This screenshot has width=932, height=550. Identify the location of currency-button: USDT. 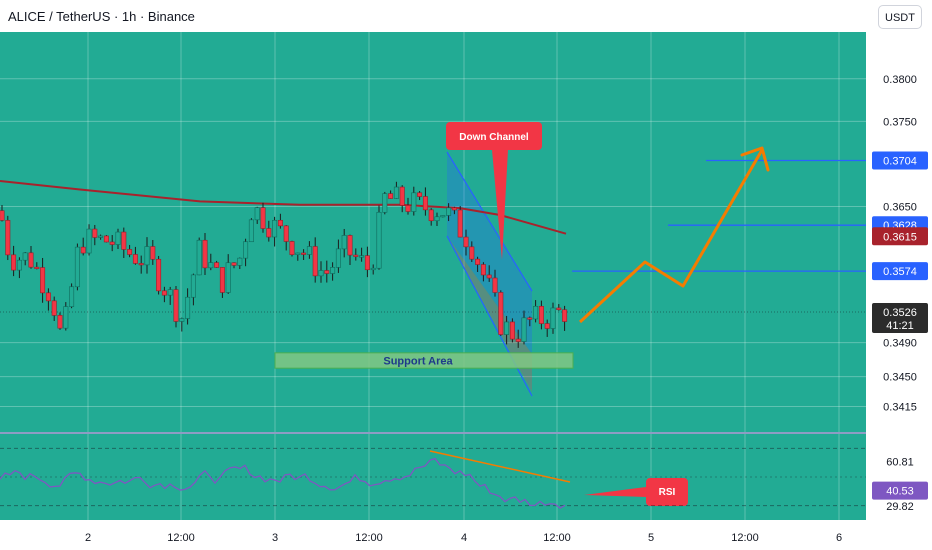
(900, 17).